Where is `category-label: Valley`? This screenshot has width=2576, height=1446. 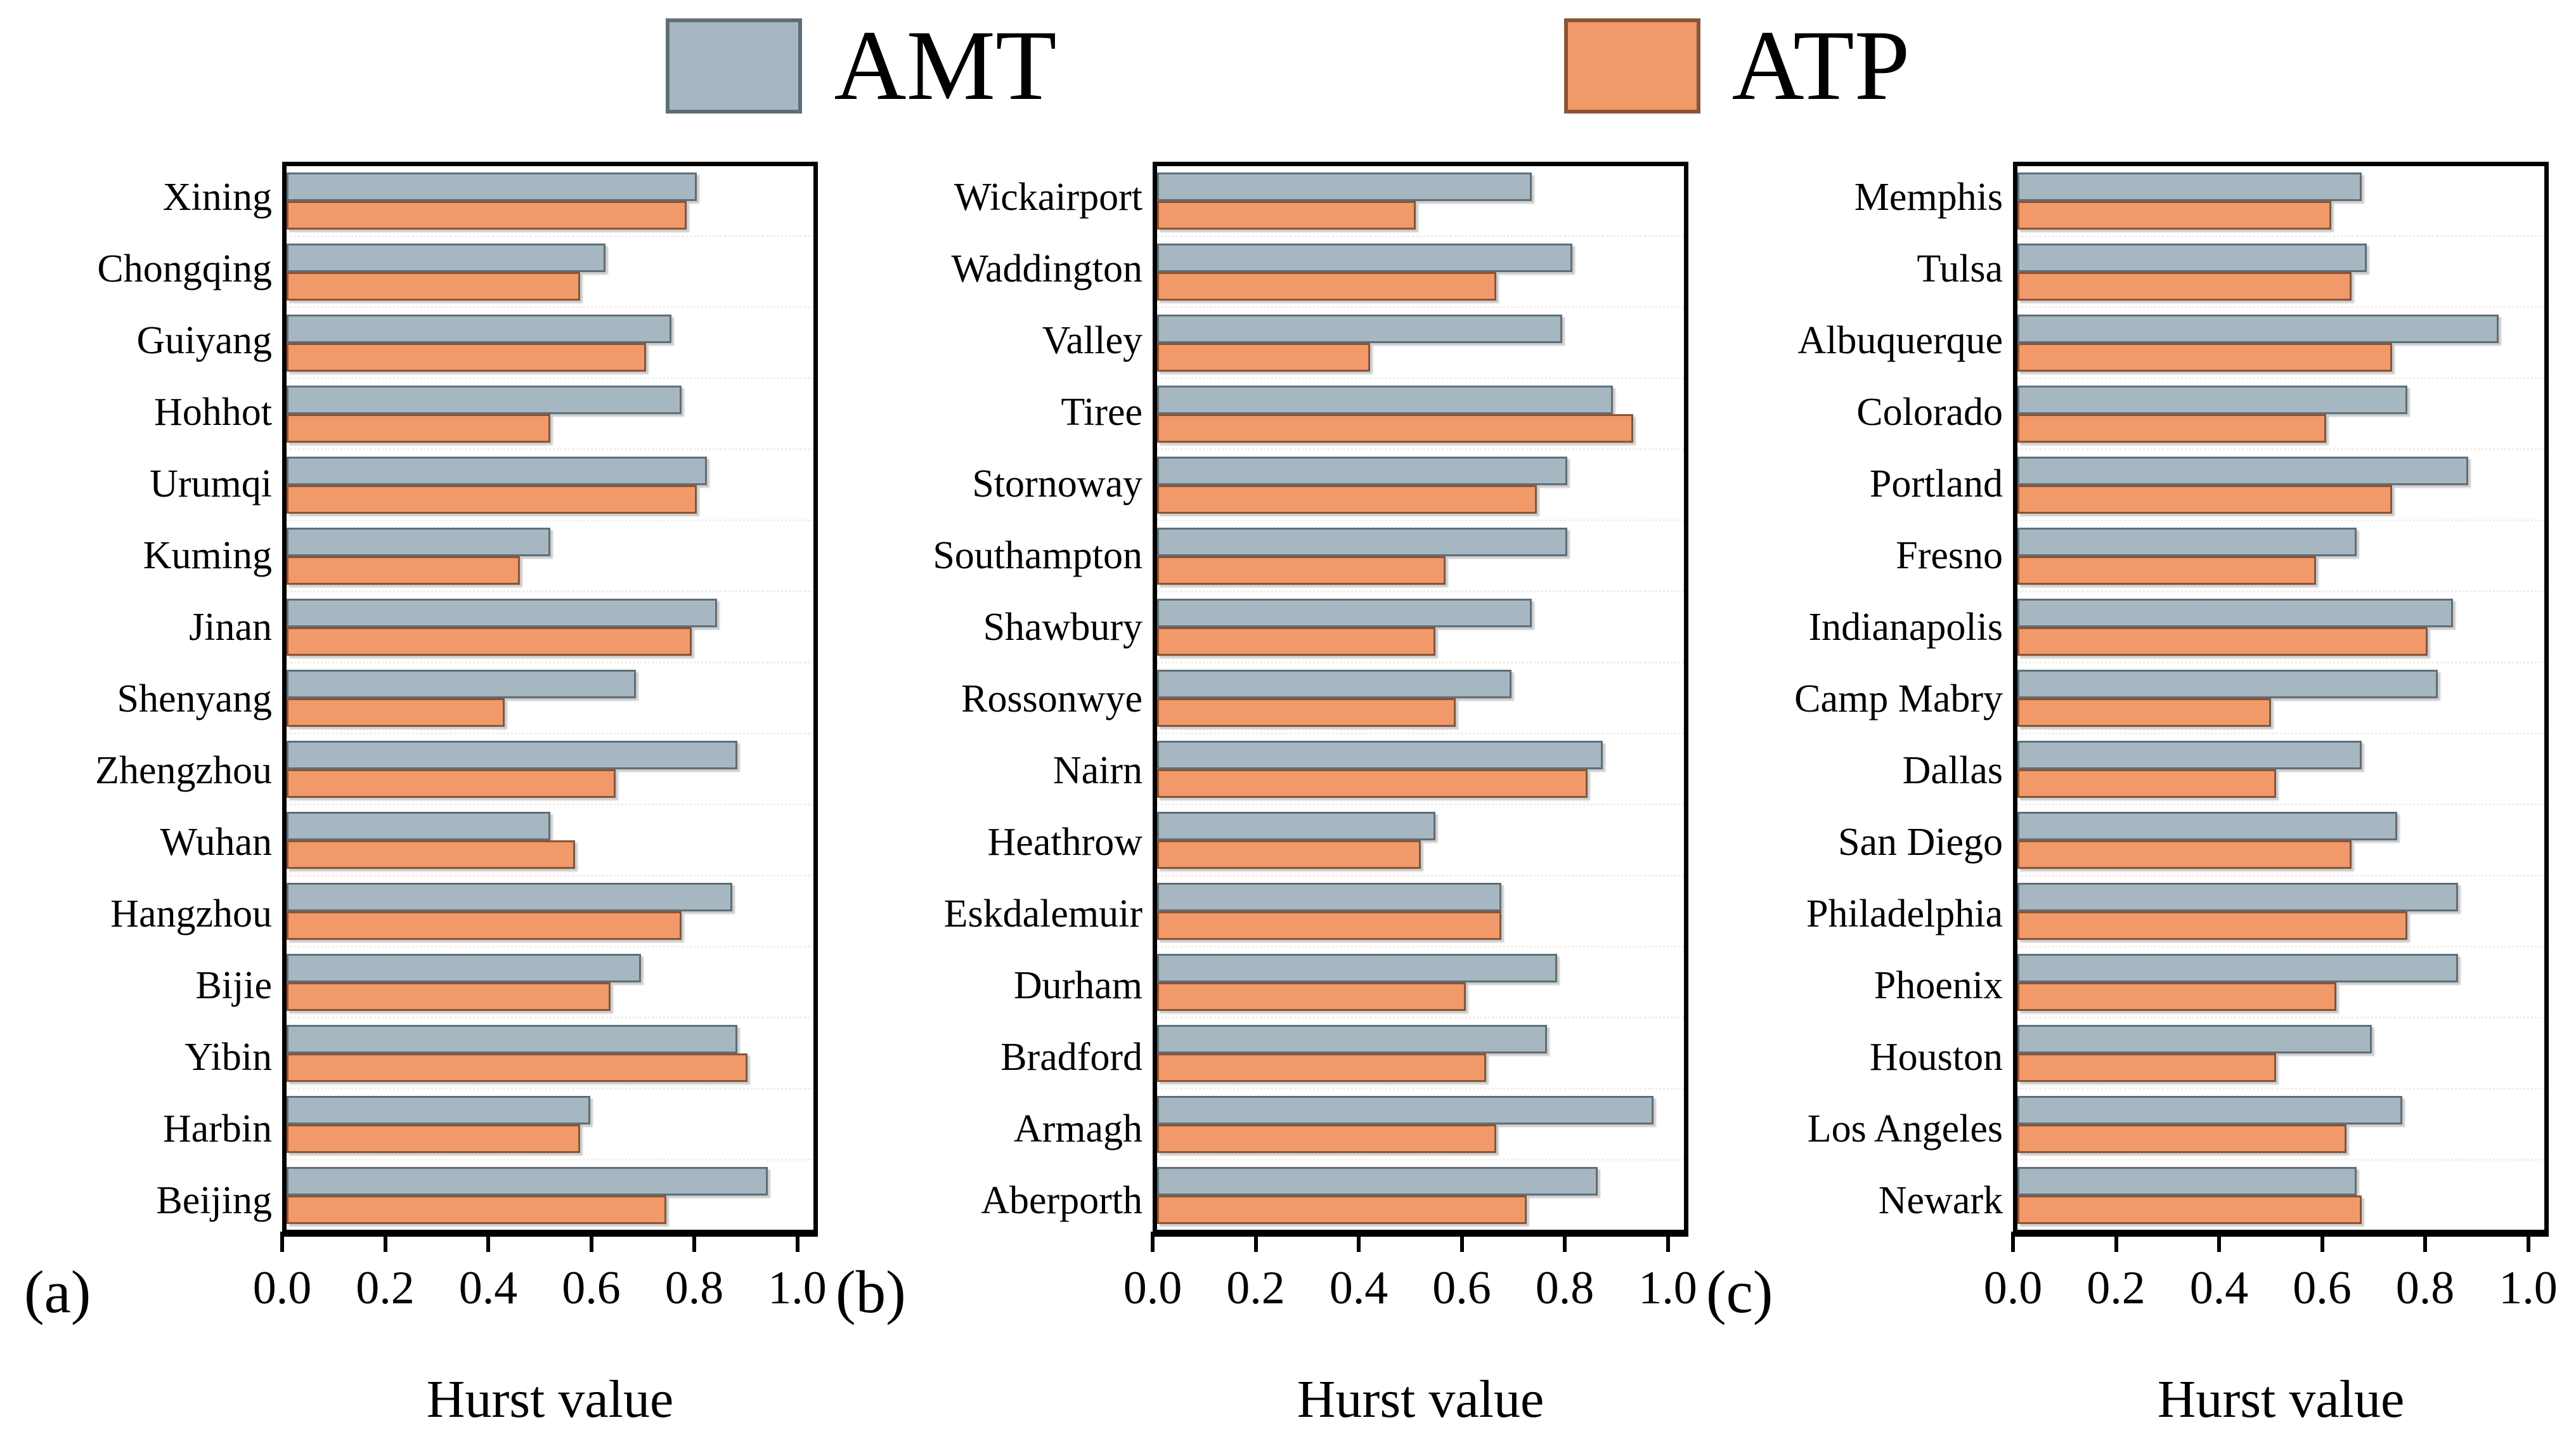 category-label: Valley is located at coordinates (1092, 340).